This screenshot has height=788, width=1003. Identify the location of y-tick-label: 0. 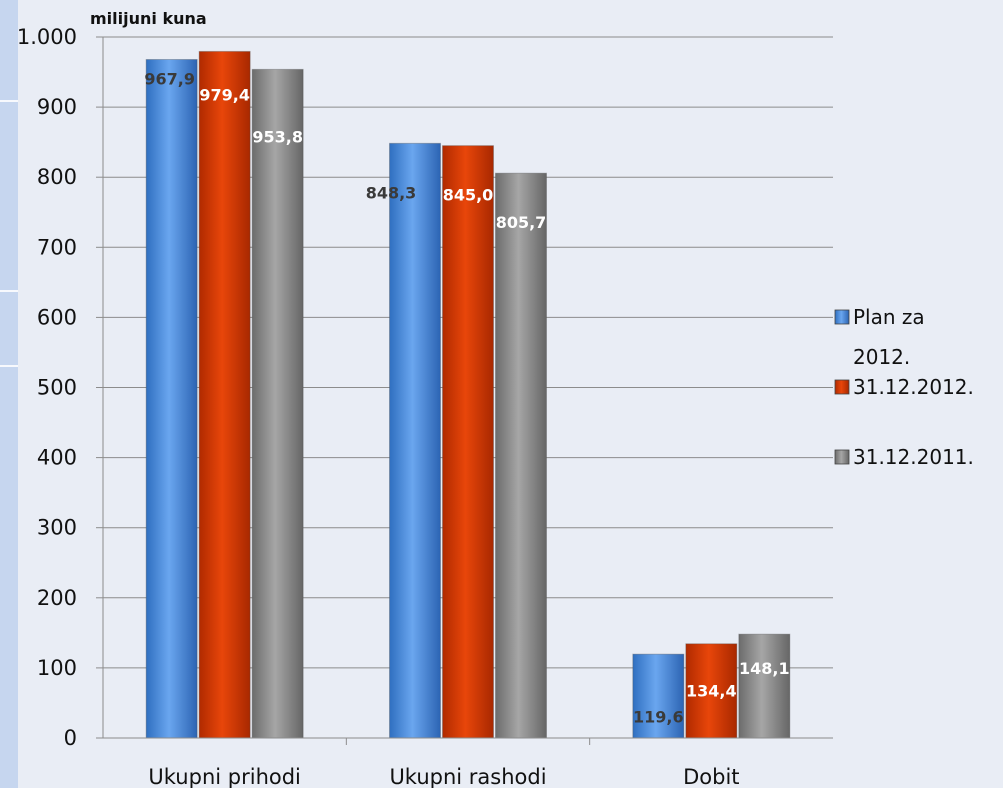
(70, 738).